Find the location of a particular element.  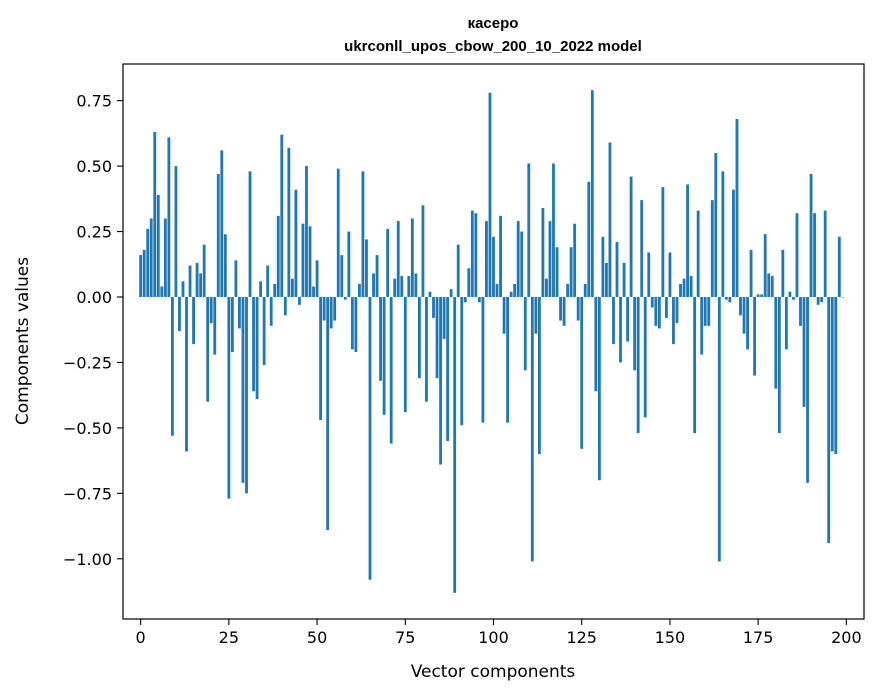

chart-title-line-1: касеро is located at coordinates (493, 23).